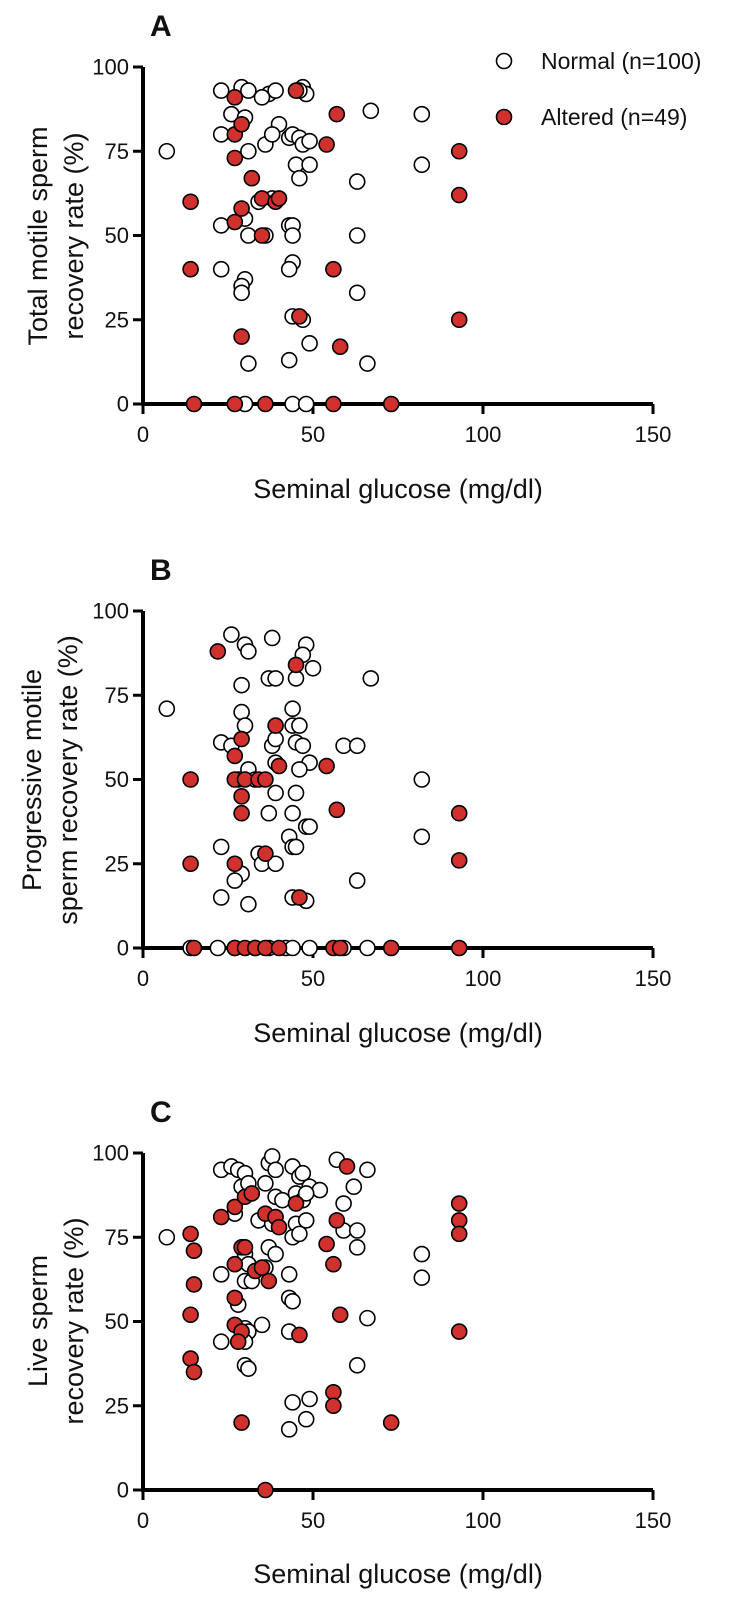 This screenshot has width=756, height=1608. I want to click on panel-letter: C, so click(161, 1112).